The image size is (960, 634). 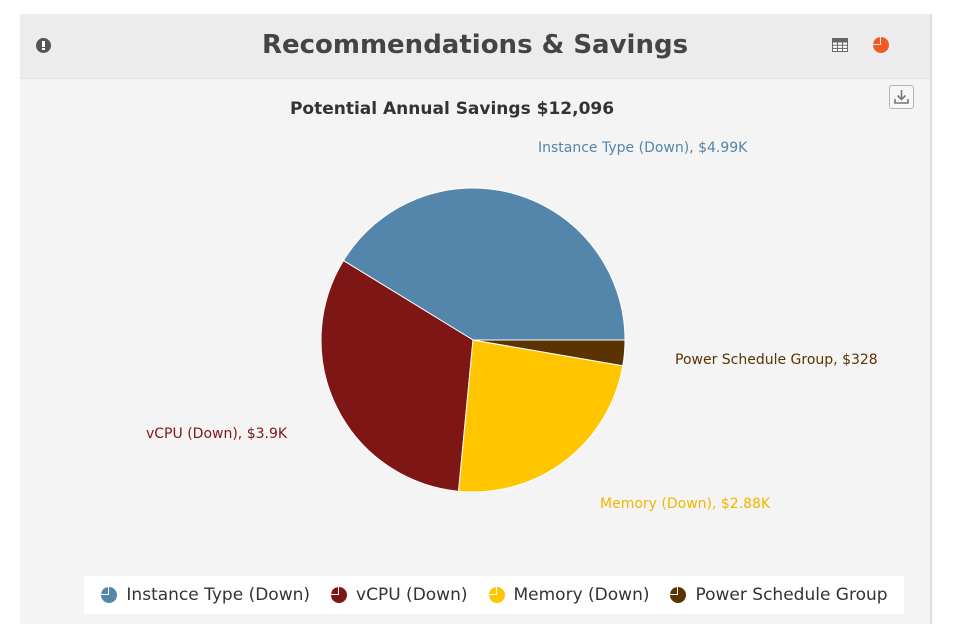 I want to click on slice-data-label: Instance Type (Down), $4.99K, so click(x=643, y=148).